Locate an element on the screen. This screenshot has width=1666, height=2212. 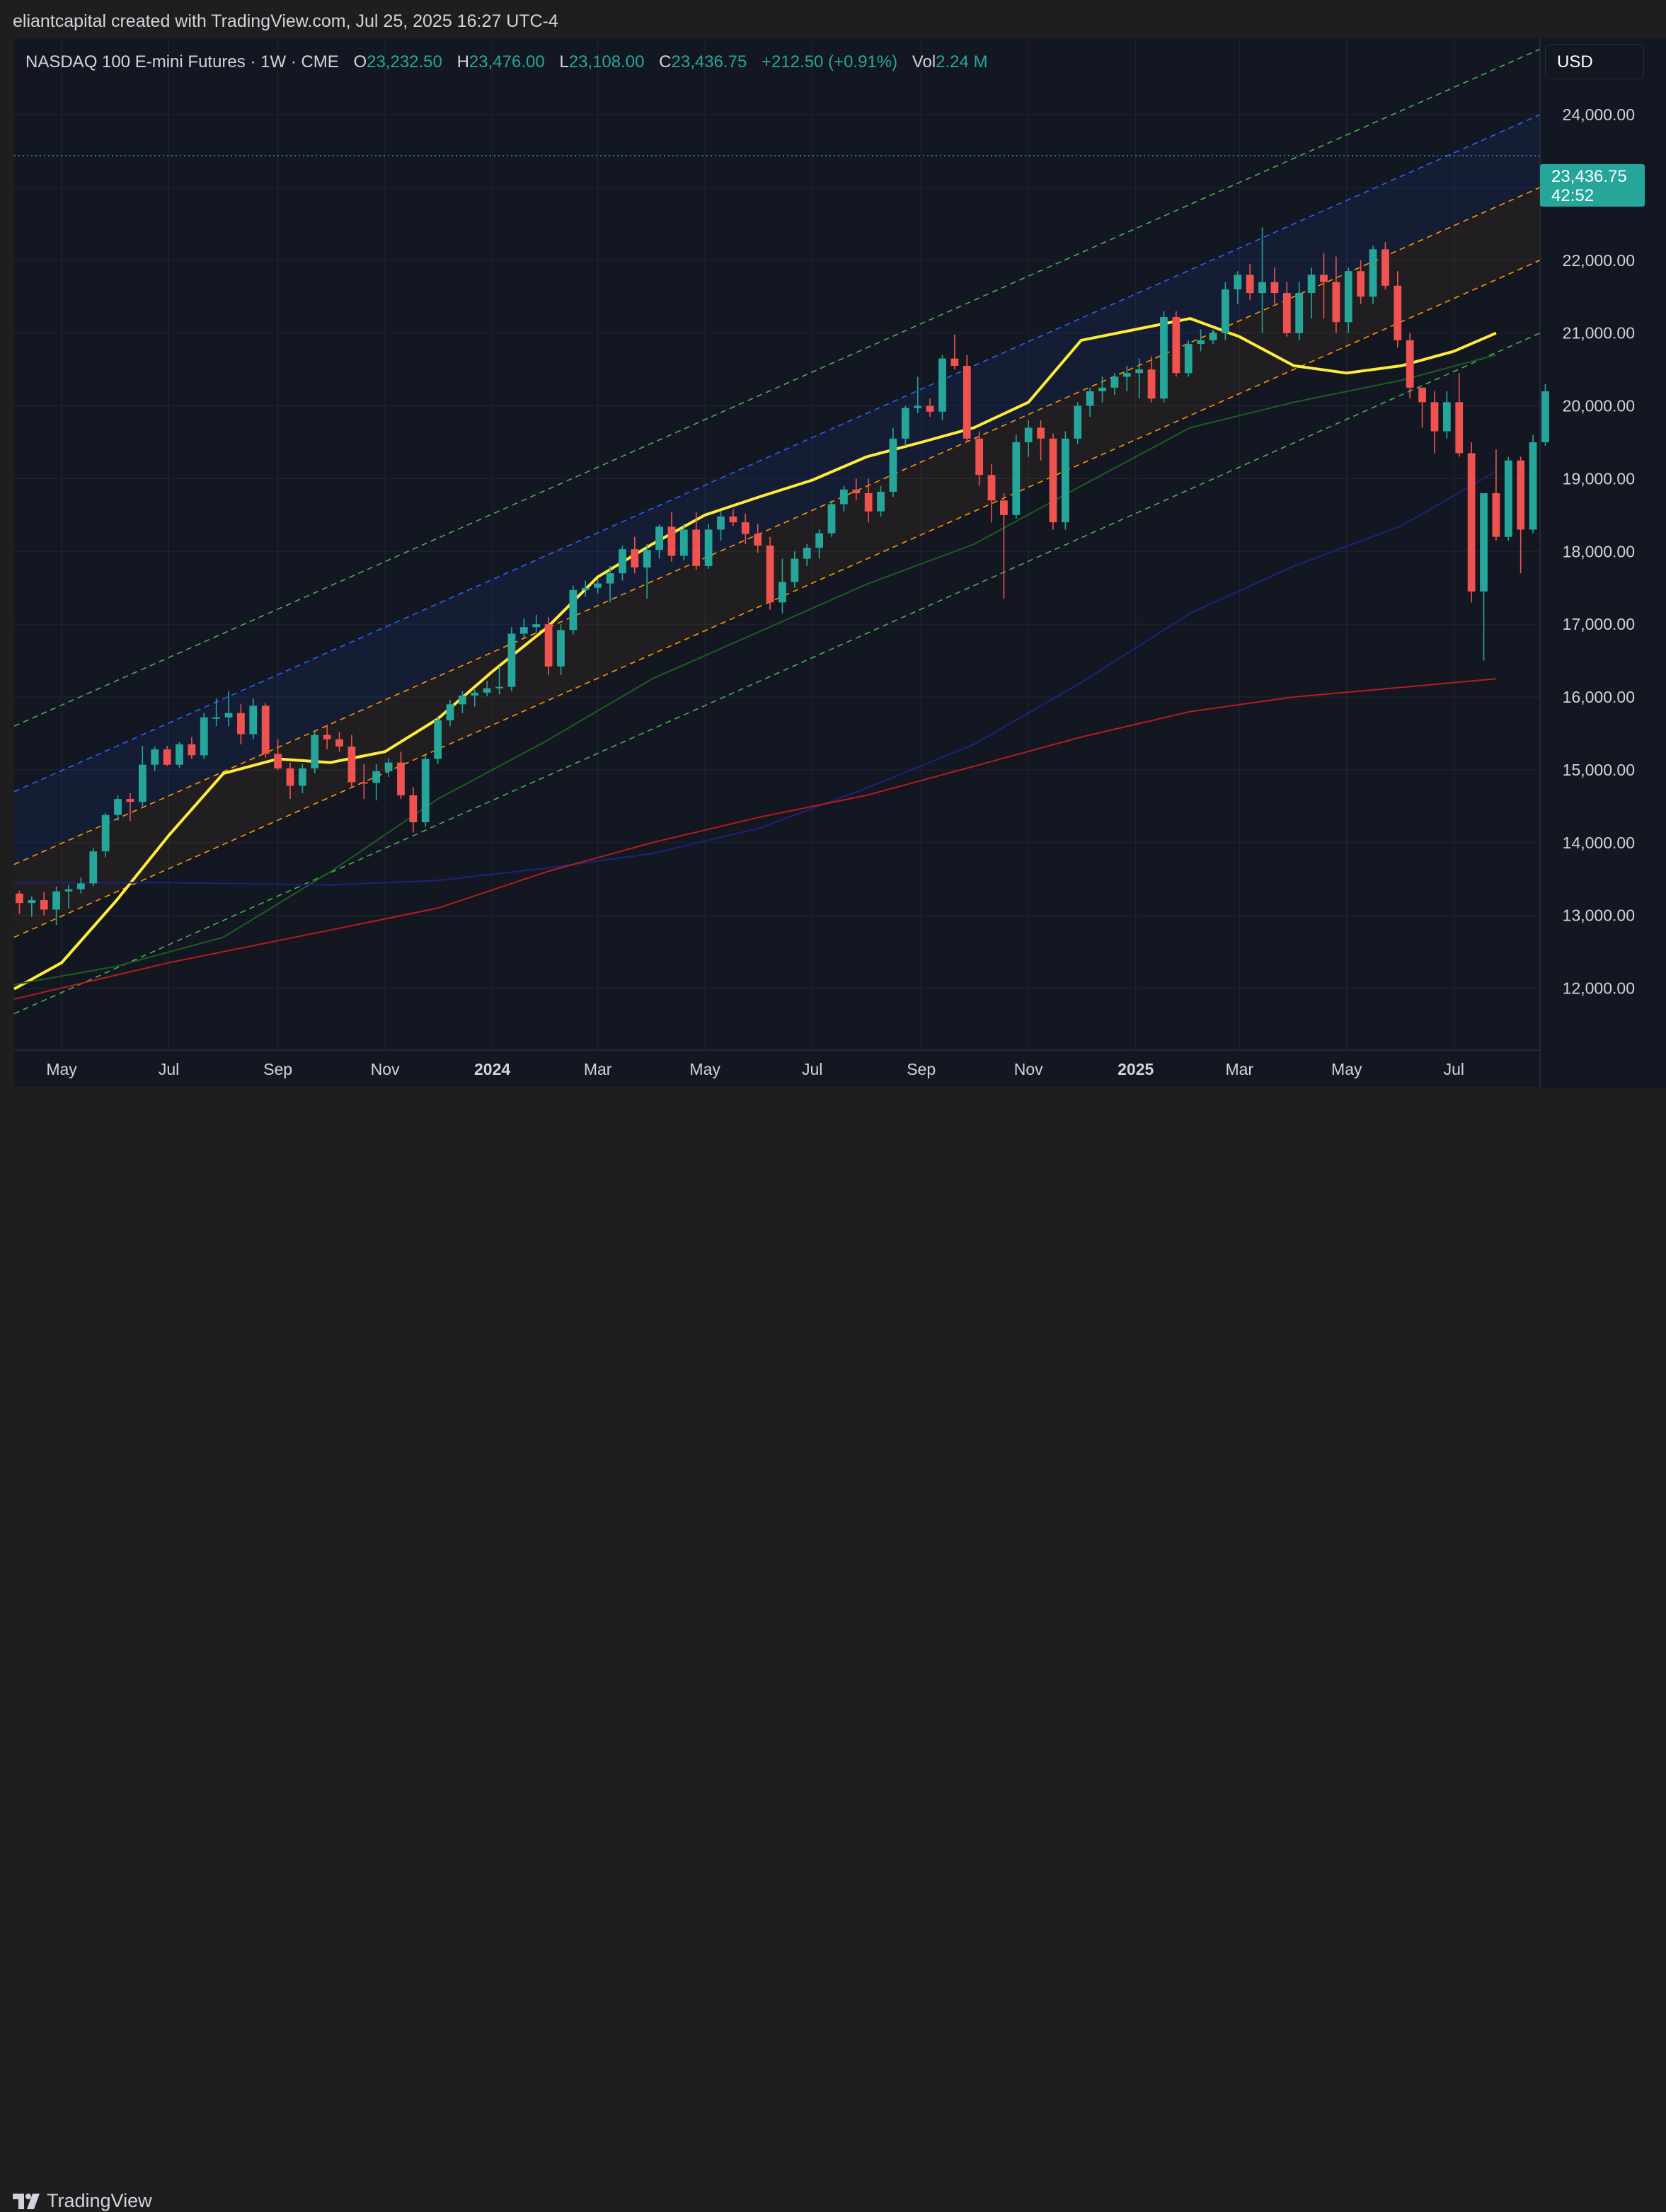
open-value: 23,232.50 is located at coordinates (404, 61).